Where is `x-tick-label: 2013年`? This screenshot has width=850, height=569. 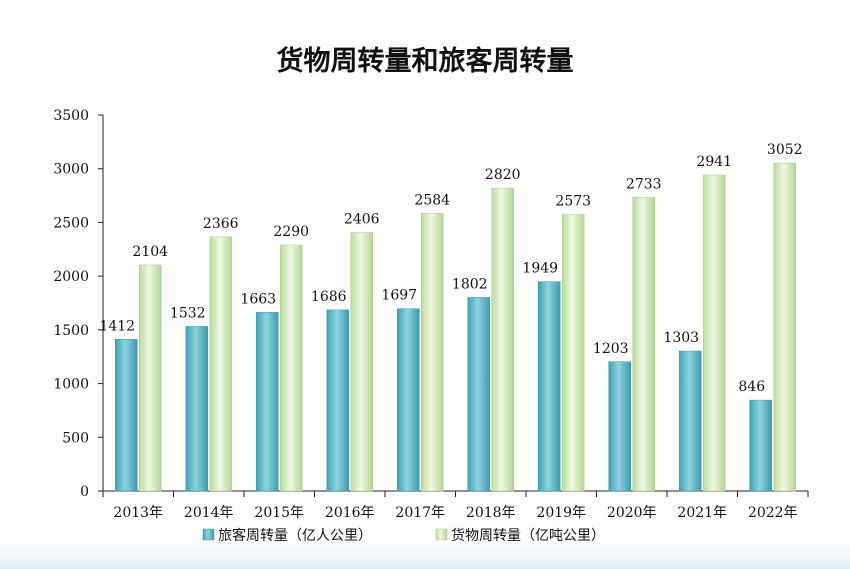 x-tick-label: 2013年 is located at coordinates (138, 513).